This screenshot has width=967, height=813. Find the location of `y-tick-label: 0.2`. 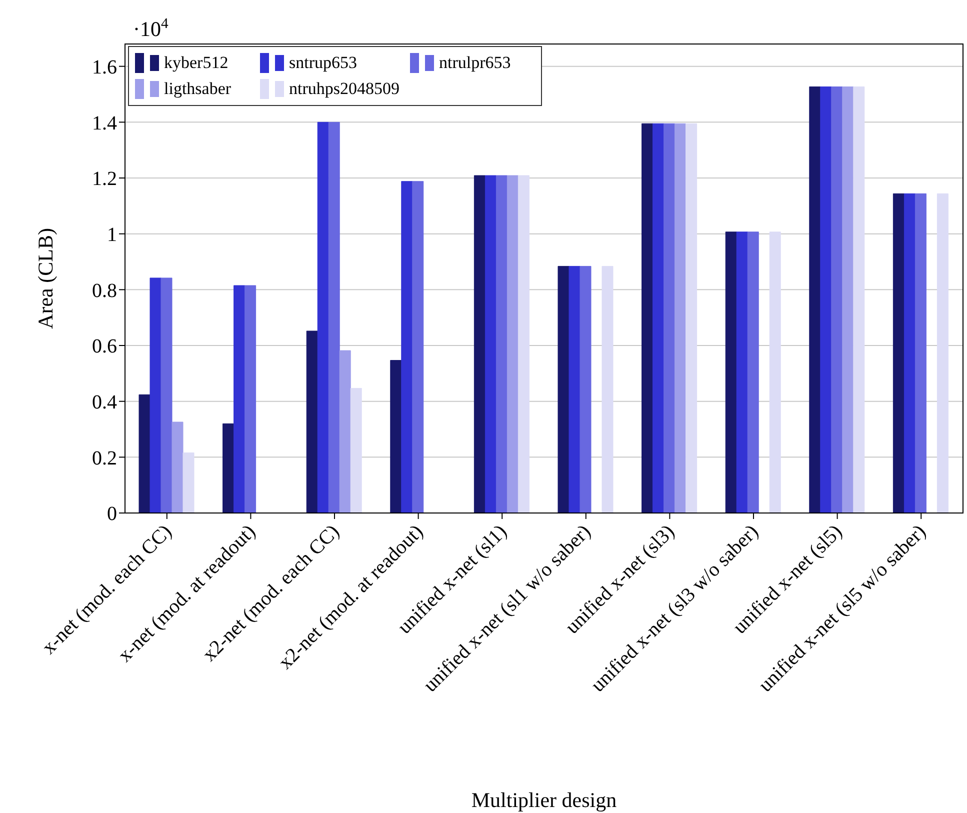

y-tick-label: 0.2 is located at coordinates (104, 458).